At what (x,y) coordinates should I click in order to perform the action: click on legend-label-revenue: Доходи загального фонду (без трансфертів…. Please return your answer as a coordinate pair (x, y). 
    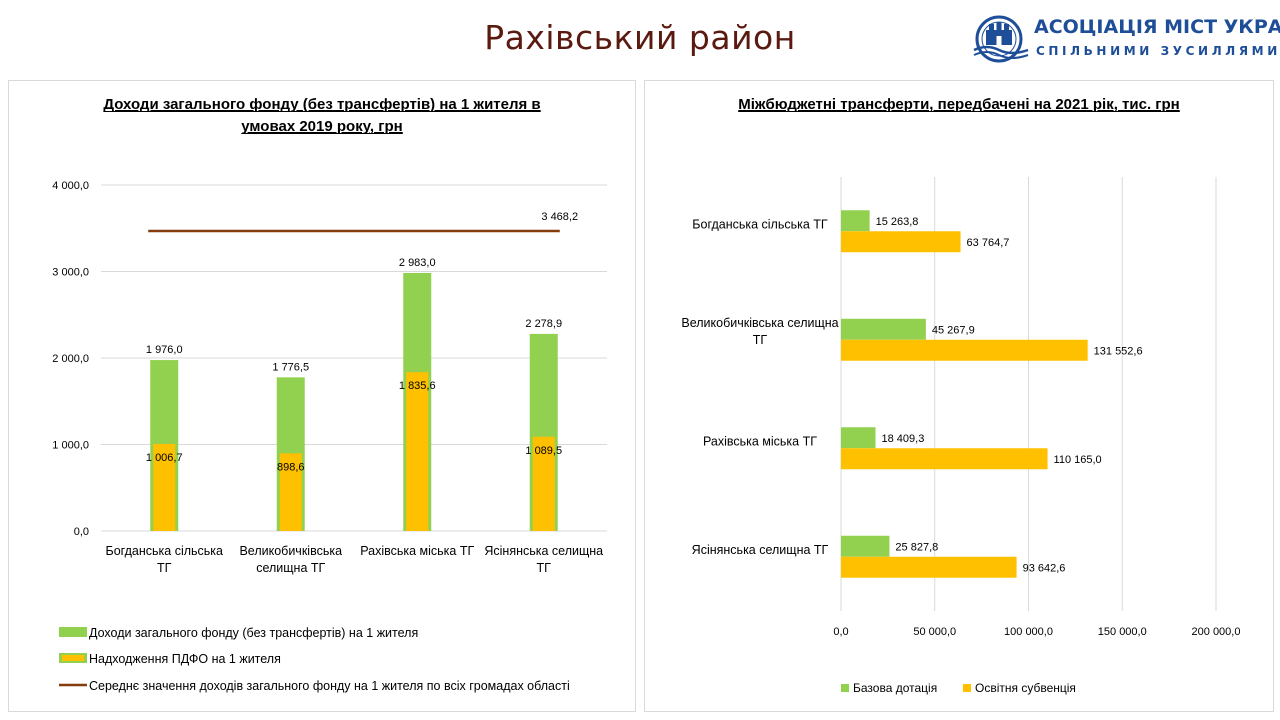
    Looking at the image, I should click on (253, 633).